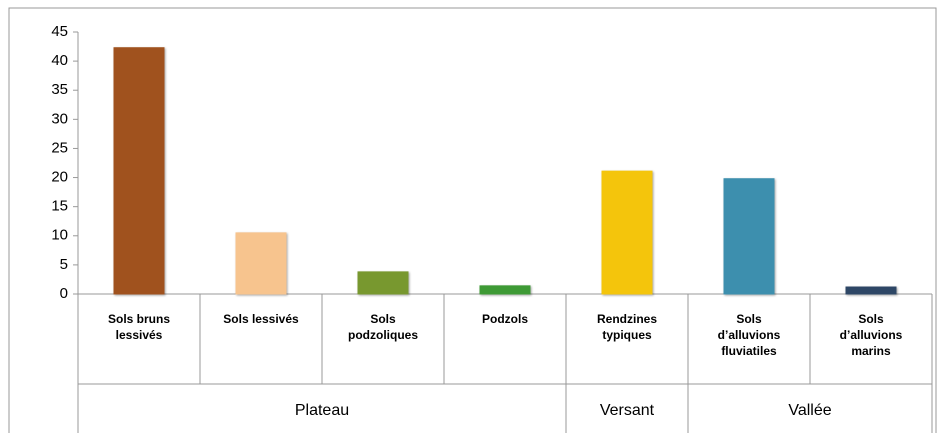 The width and height of the screenshot is (945, 438). I want to click on y-tick-label: 30, so click(59, 118).